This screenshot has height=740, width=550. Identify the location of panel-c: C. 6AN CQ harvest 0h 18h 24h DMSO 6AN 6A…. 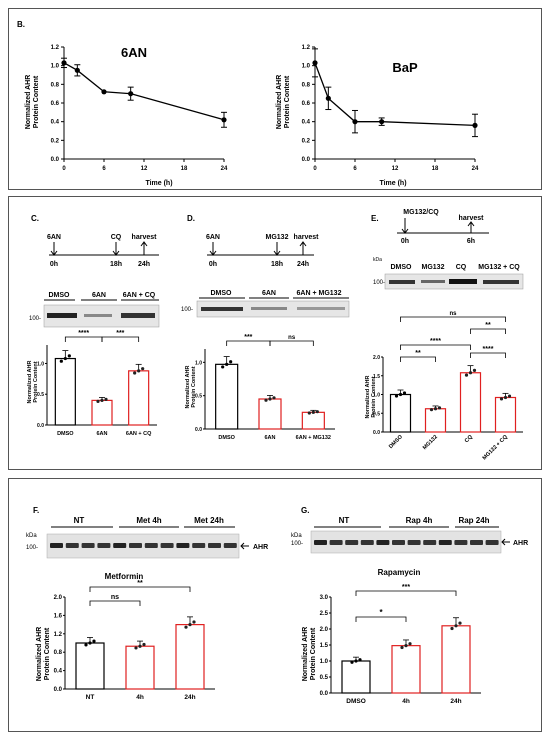
(93, 325).